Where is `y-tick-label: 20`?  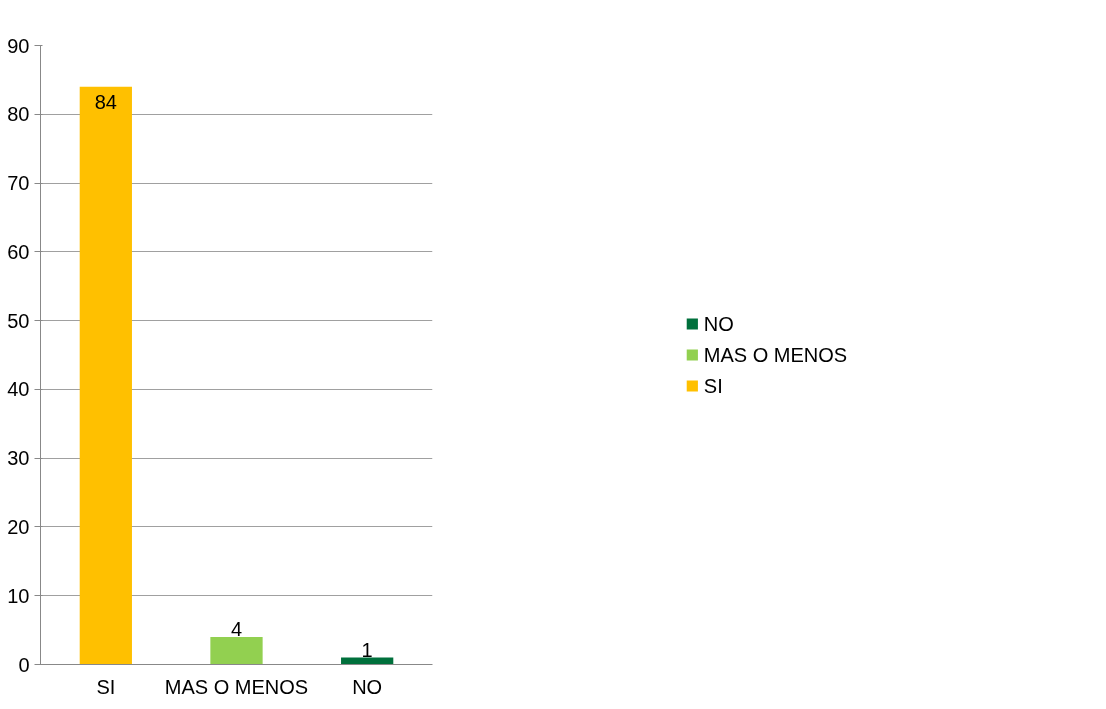
y-tick-label: 20 is located at coordinates (18, 526).